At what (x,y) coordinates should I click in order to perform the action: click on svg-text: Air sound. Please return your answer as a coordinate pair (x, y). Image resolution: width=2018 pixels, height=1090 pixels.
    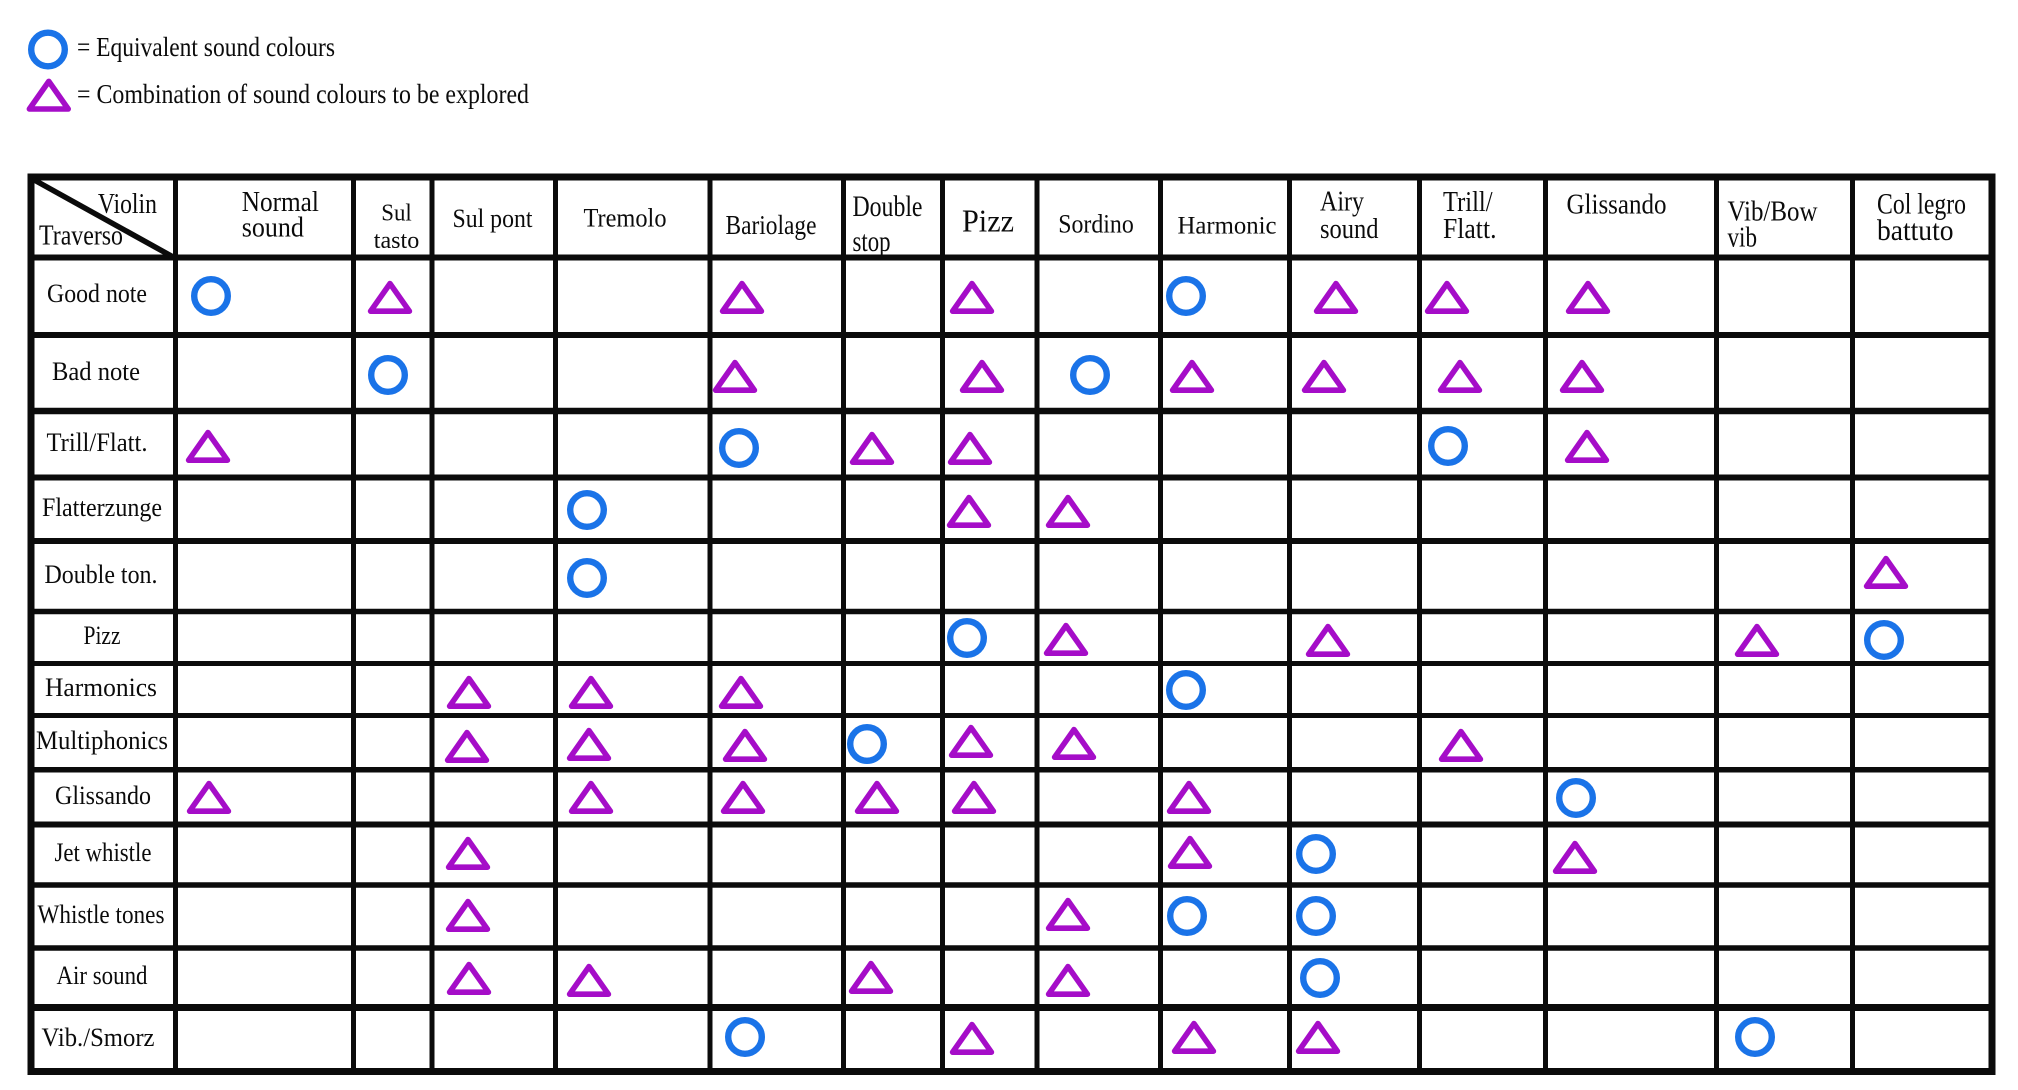
    Looking at the image, I should click on (102, 975).